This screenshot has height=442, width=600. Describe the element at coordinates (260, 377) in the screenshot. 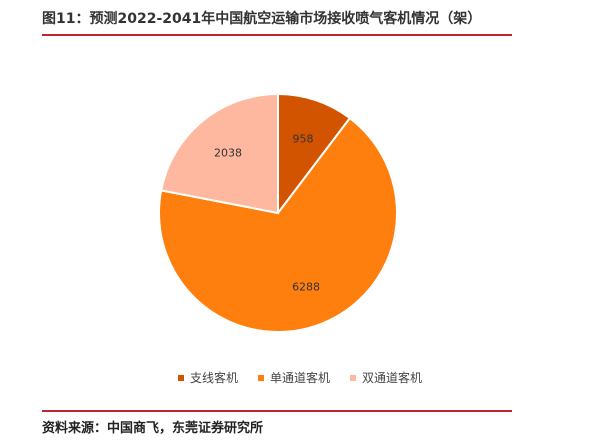

I see `legend-swatch-single-aisle` at that location.